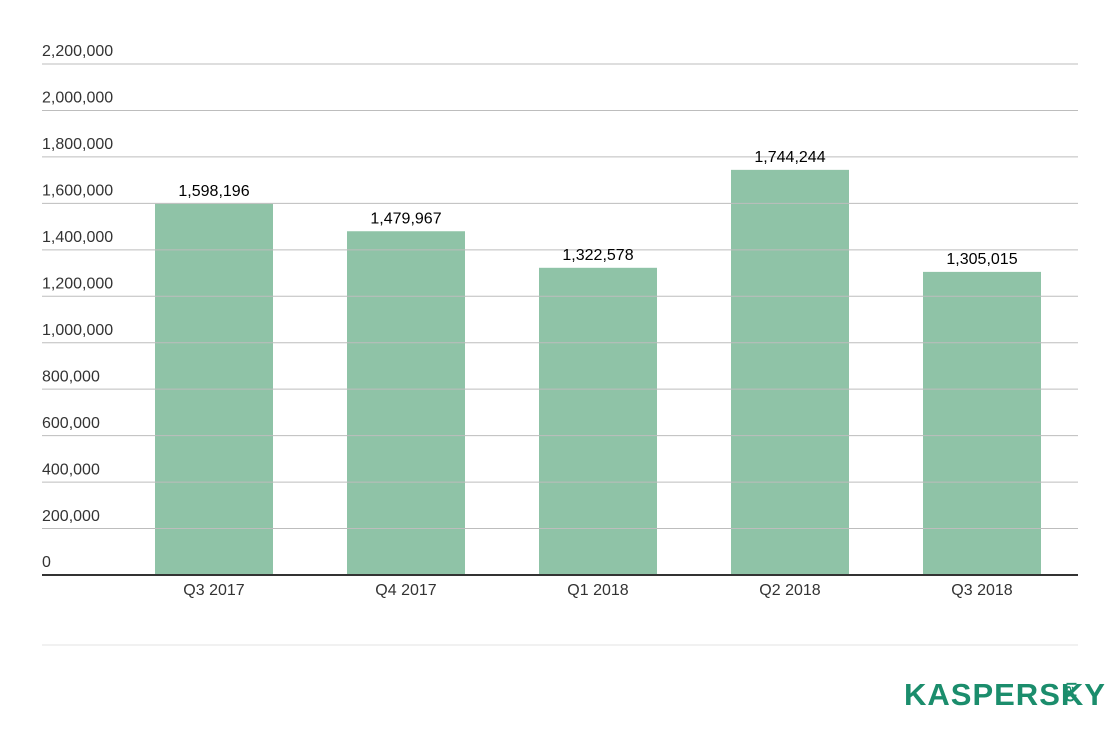 The image size is (1120, 740). Describe the element at coordinates (77, 237) in the screenshot. I see `y-tick-label: 1,400,000` at that location.